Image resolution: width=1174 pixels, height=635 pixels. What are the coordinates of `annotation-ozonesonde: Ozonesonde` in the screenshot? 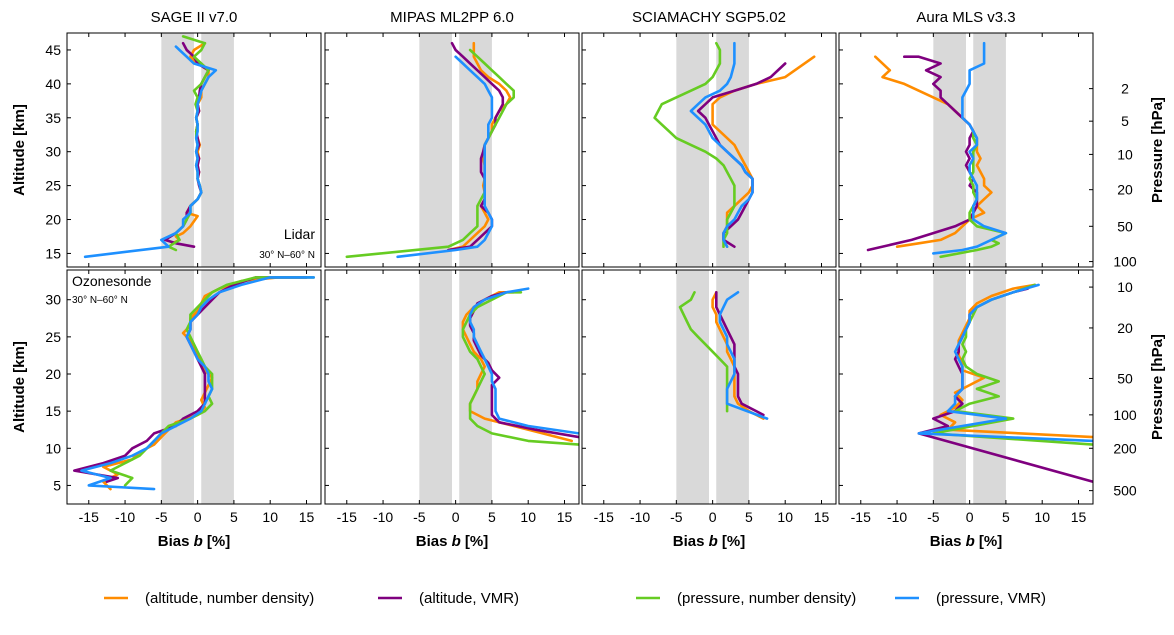 It's located at (112, 281).